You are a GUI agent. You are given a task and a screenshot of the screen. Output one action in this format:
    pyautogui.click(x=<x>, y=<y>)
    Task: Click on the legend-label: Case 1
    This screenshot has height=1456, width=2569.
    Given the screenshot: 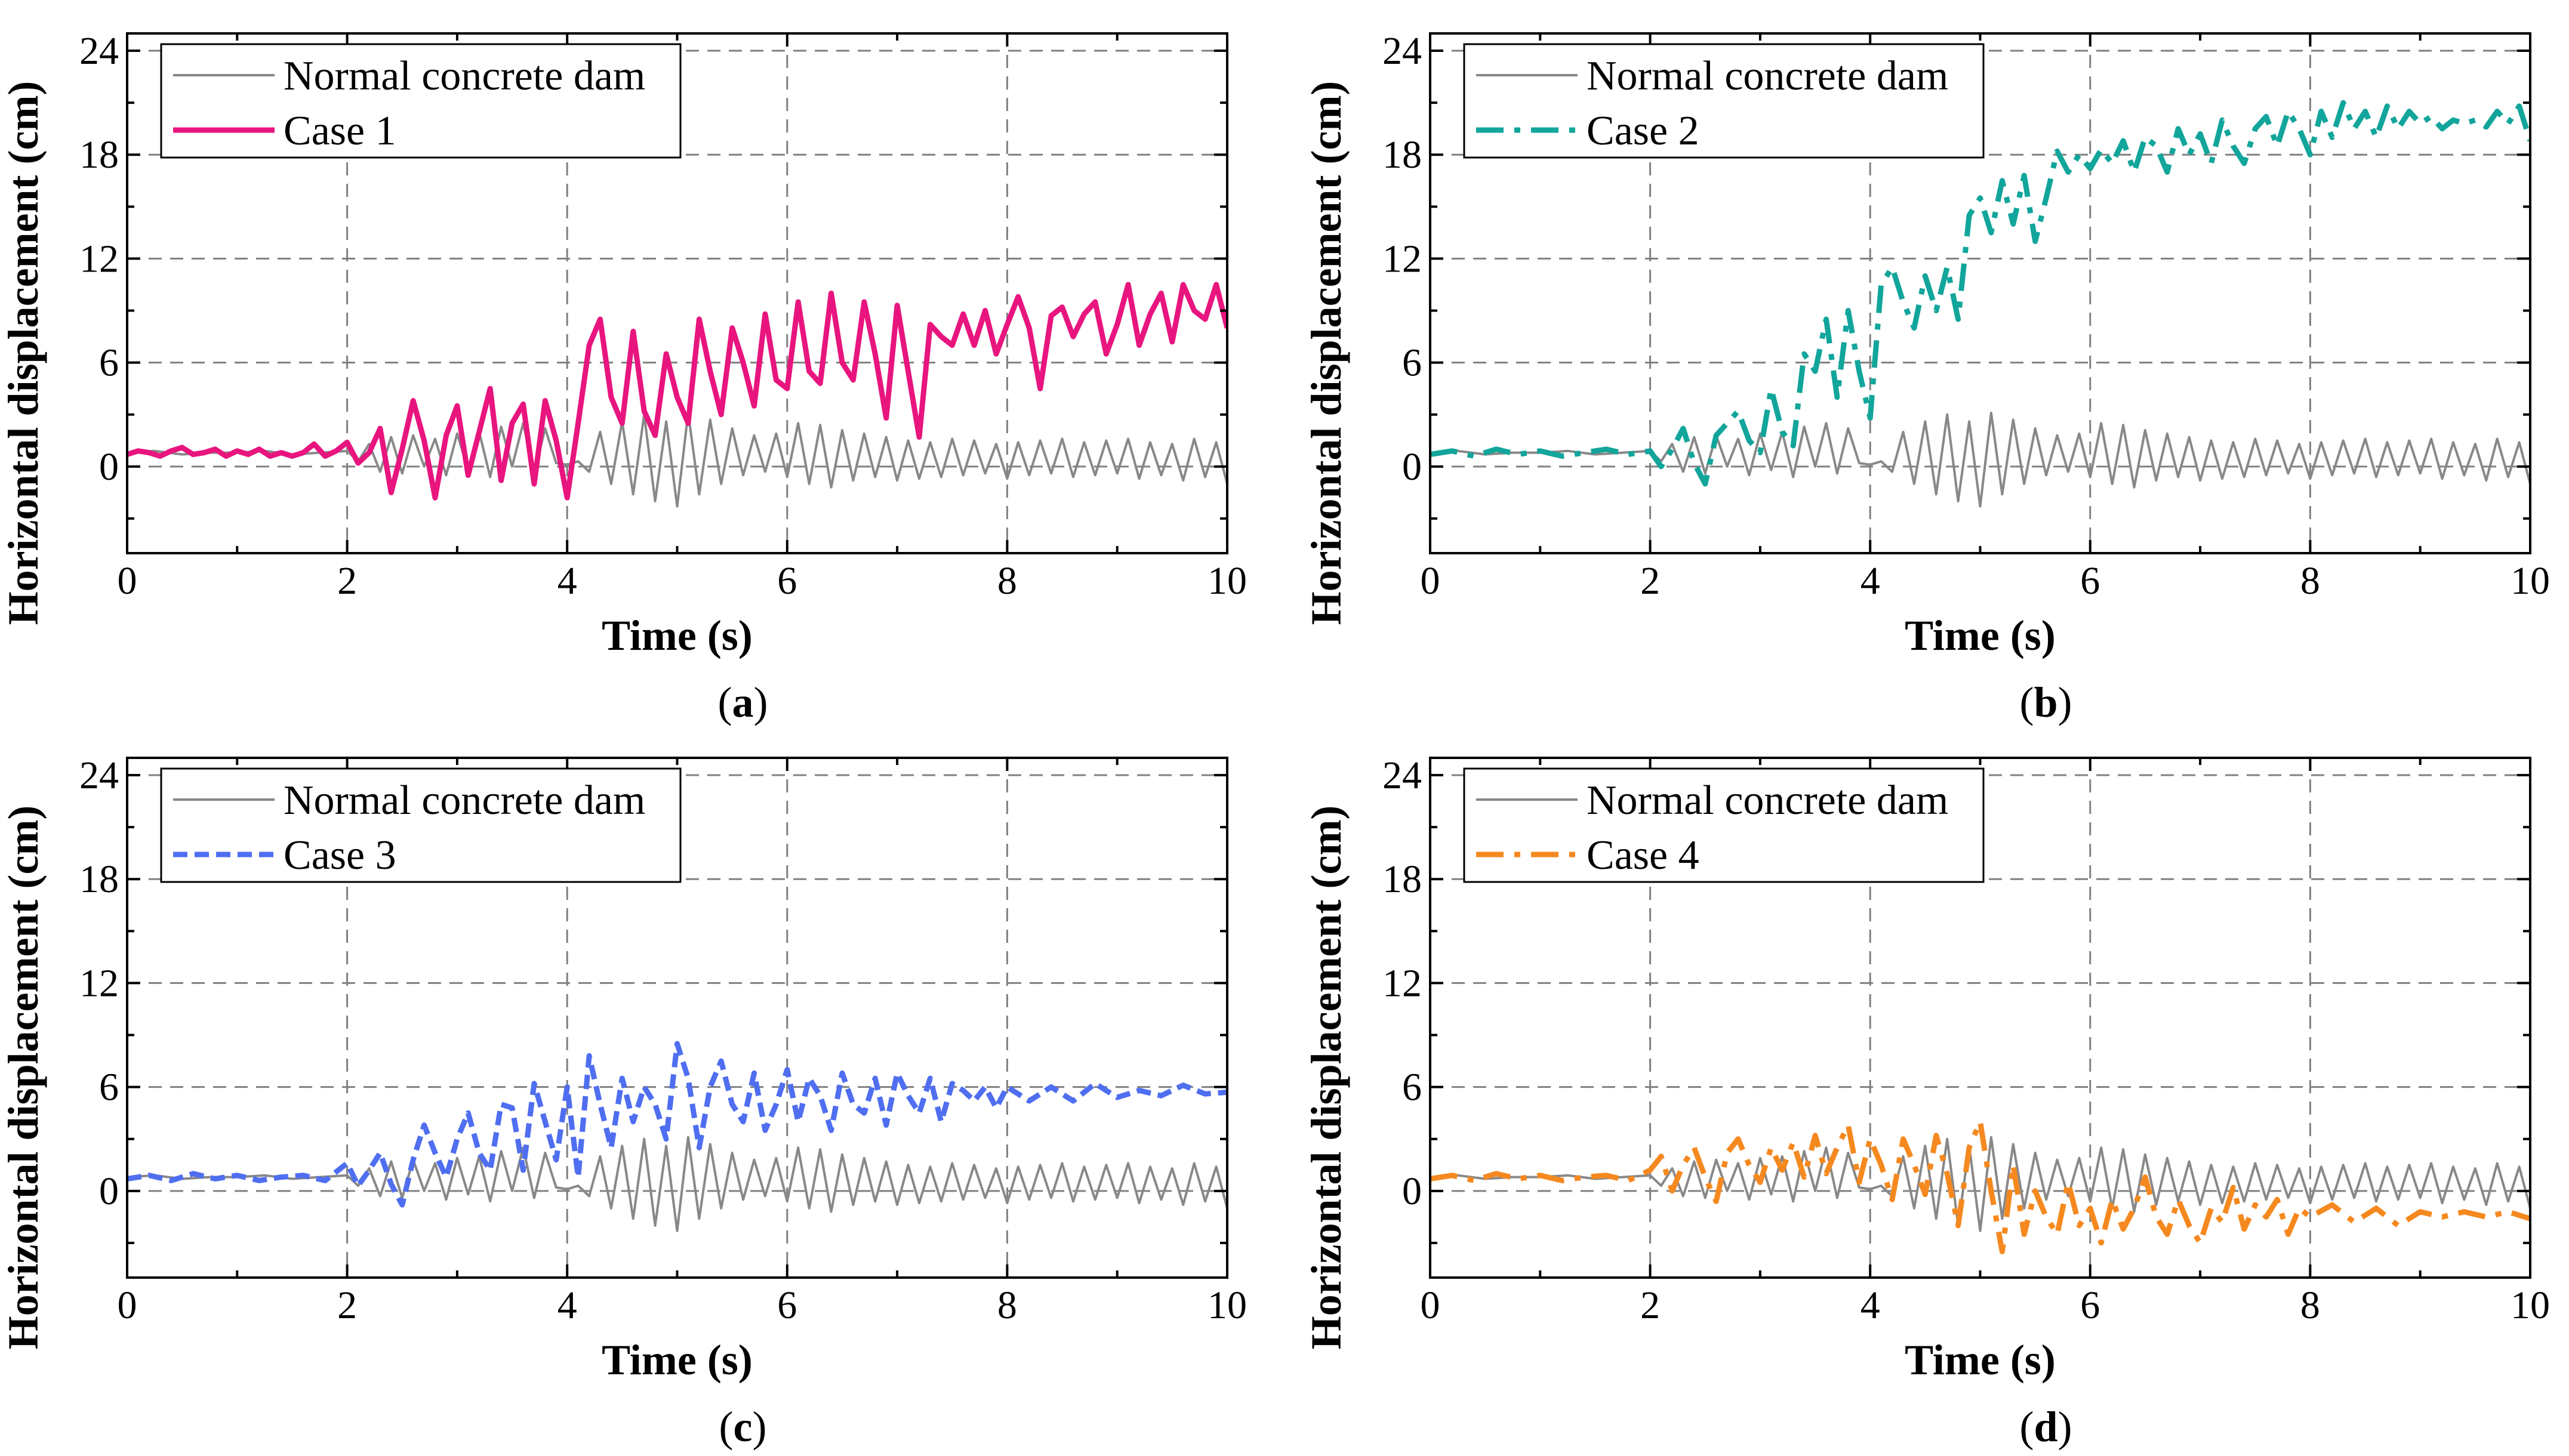 What is the action you would take?
    pyautogui.click(x=340, y=131)
    